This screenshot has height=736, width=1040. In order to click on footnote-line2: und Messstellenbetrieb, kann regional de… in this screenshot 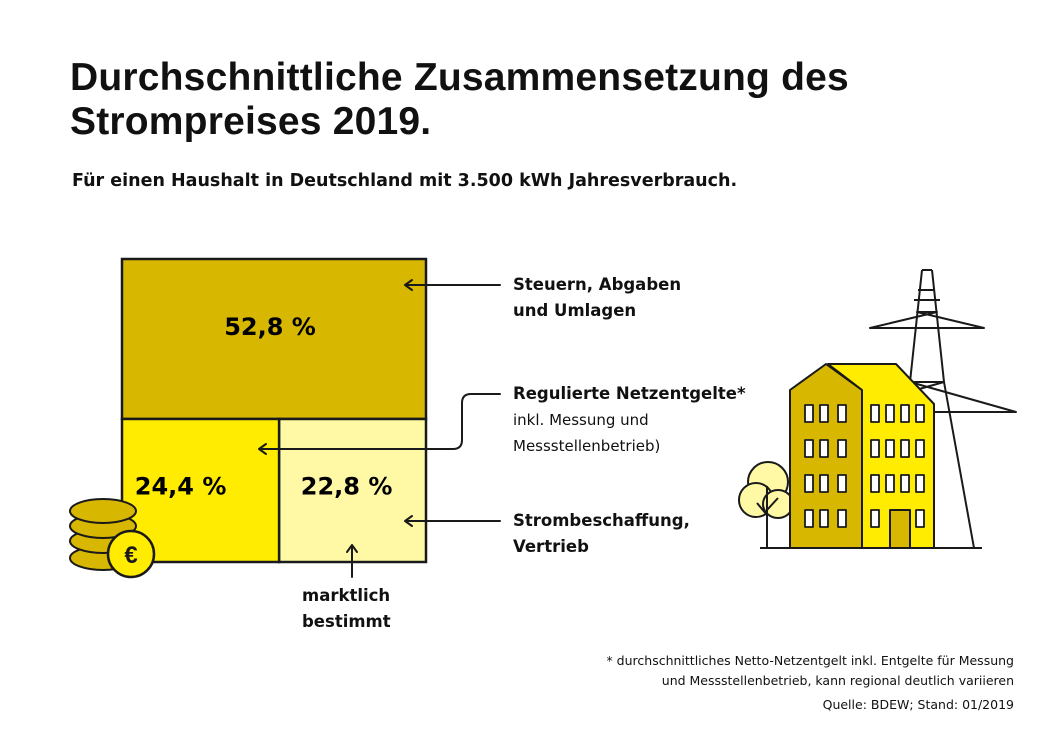, I will do `click(837, 680)`.